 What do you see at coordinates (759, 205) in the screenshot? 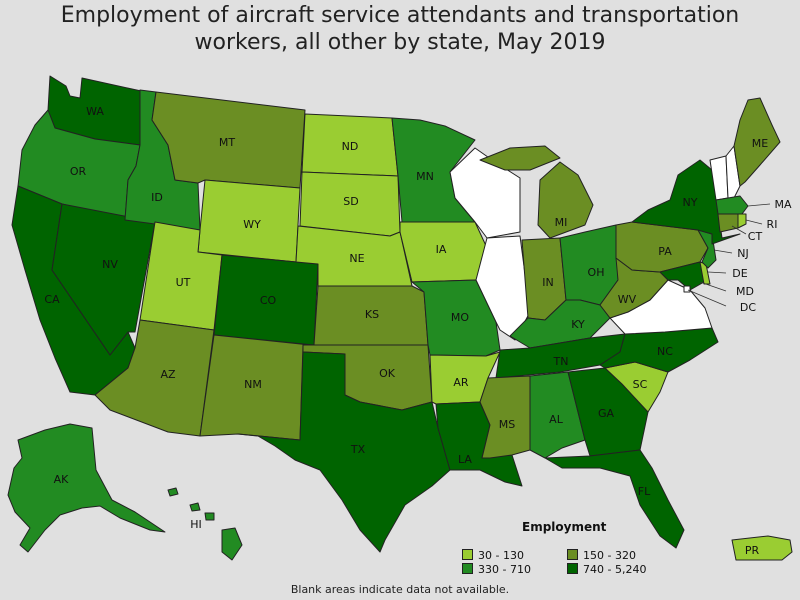
I see `callout-line-ma` at bounding box center [759, 205].